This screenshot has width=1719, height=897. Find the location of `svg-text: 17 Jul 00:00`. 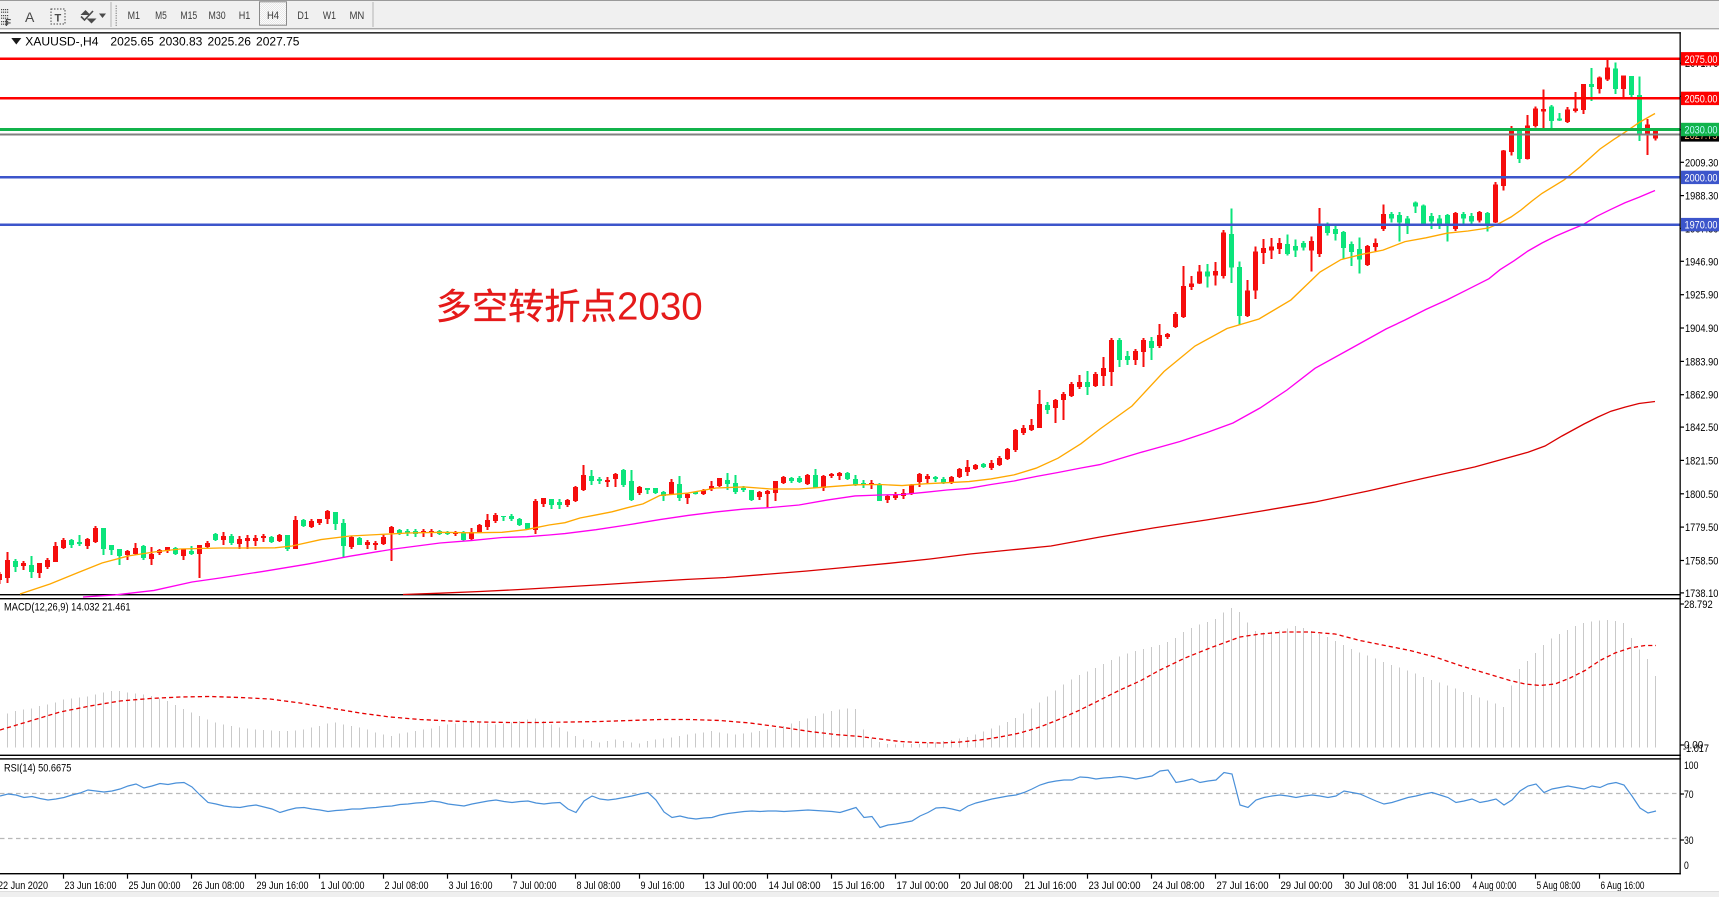

svg-text: 17 Jul 00:00 is located at coordinates (923, 886).